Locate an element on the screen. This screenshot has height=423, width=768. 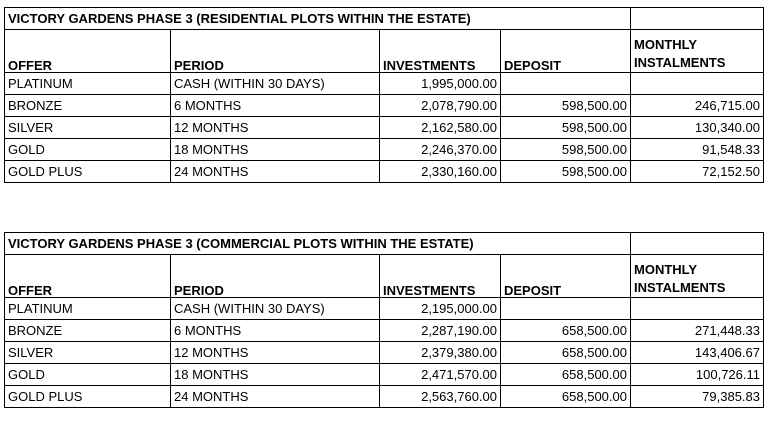
cell-investments: 2,330,160.00 is located at coordinates (440, 171).